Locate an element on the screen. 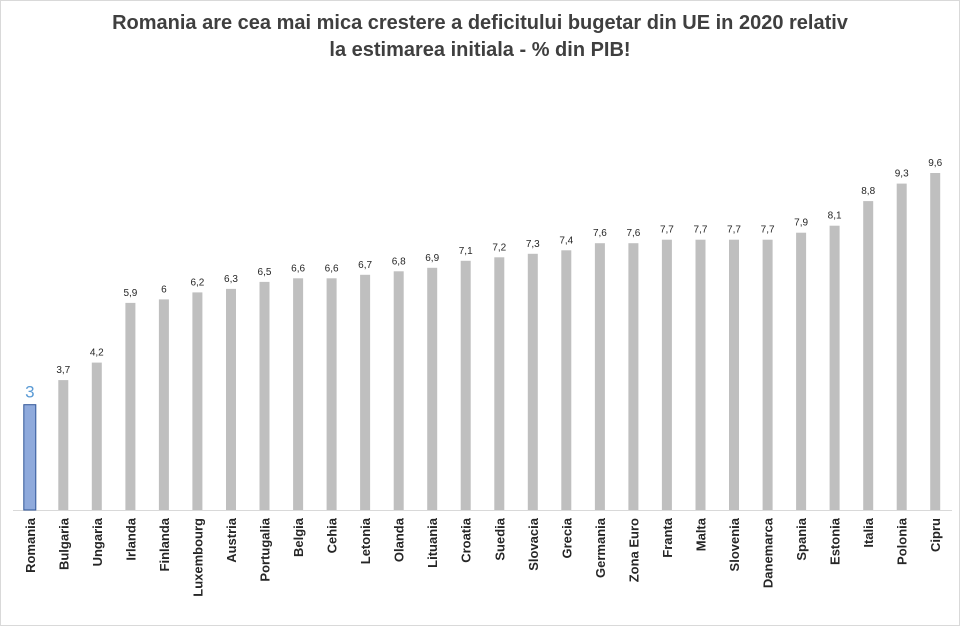 Image resolution: width=960 pixels, height=626 pixels. bar-suedia is located at coordinates (499, 383).